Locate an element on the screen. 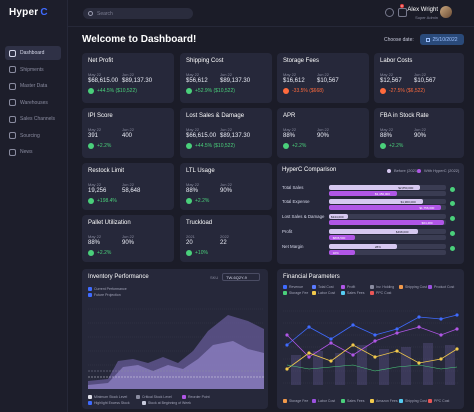 The width and height of the screenshot is (474, 412). truck-icon is located at coordinates (12, 69).